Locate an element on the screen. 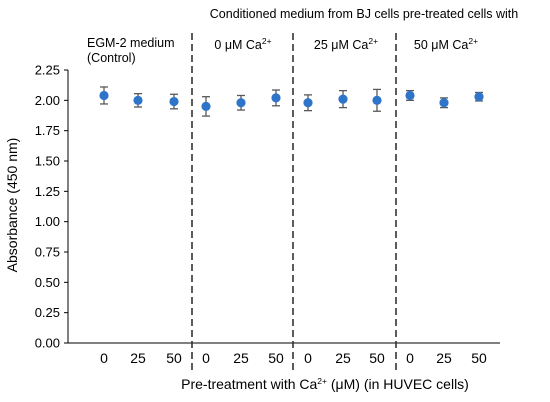  y-tick-label: 0.75 is located at coordinates (47, 252).